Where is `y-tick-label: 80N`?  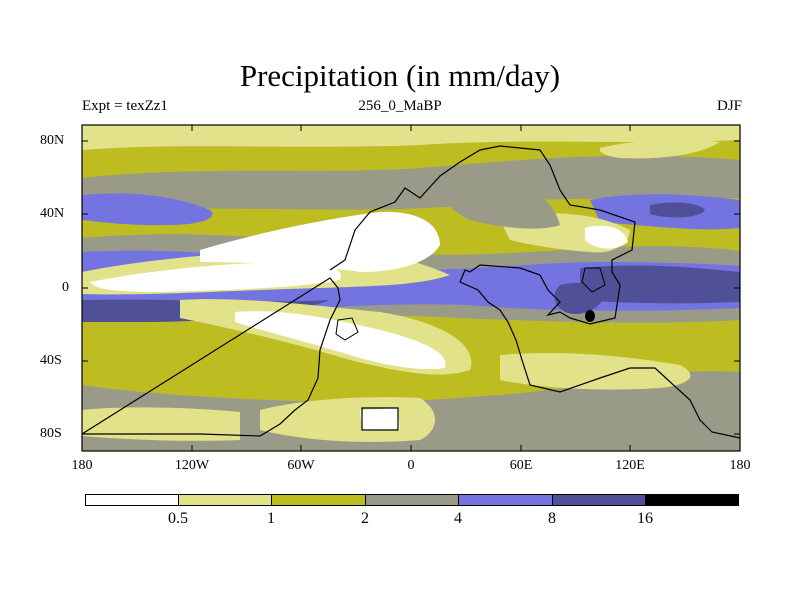 y-tick-label: 80N is located at coordinates (52, 140).